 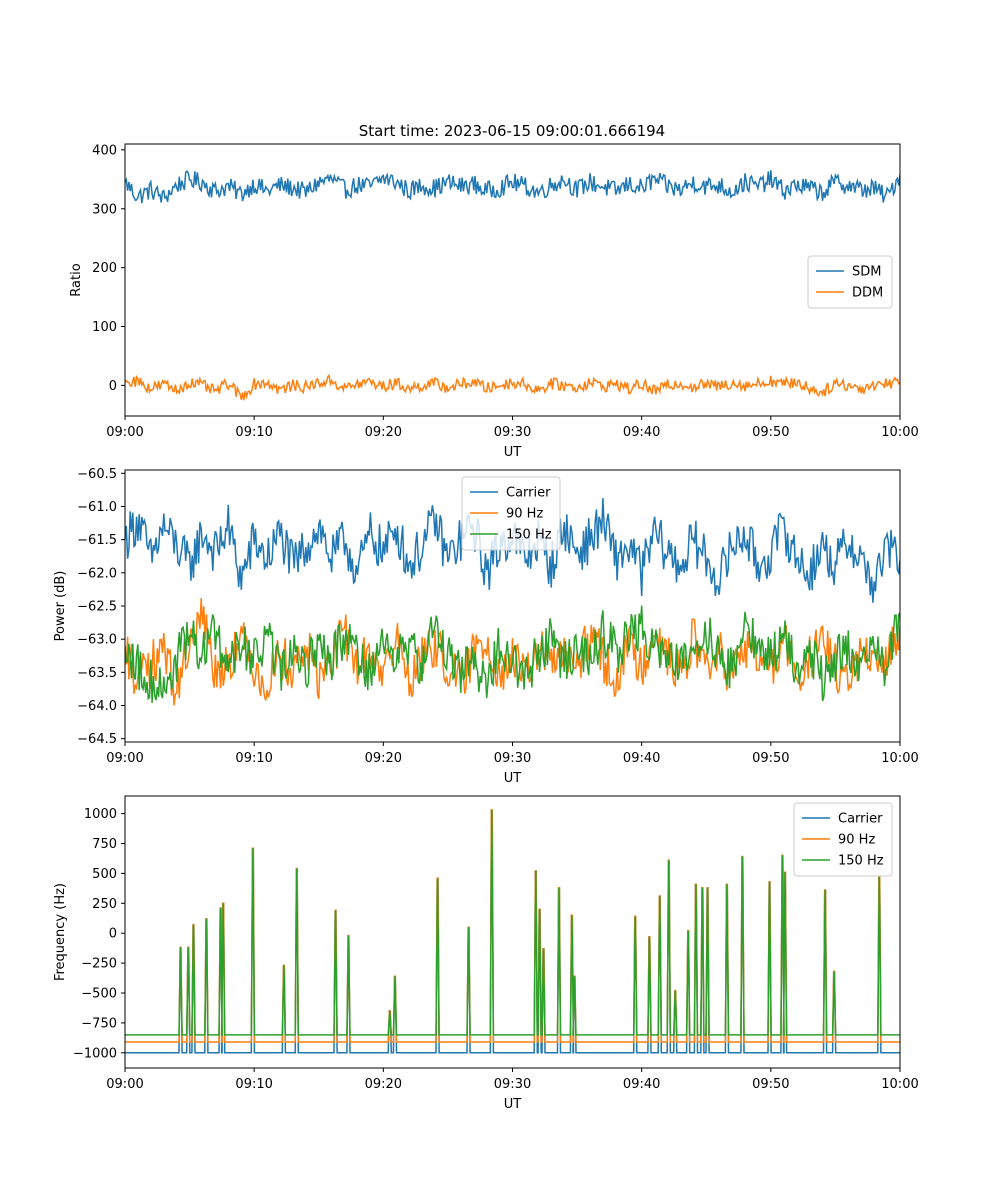 What do you see at coordinates (97, 673) in the screenshot?
I see `y-tick-label: −63.5` at bounding box center [97, 673].